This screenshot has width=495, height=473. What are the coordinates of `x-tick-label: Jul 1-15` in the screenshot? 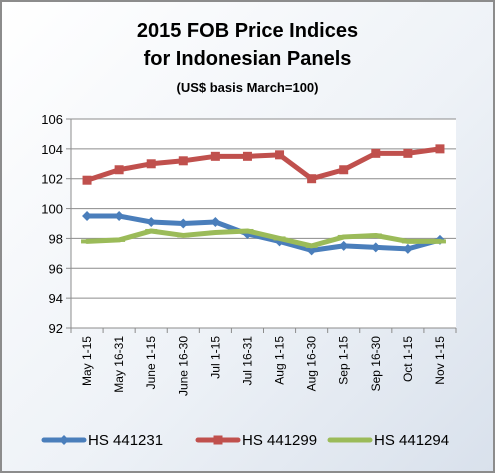 It's located at (215, 357).